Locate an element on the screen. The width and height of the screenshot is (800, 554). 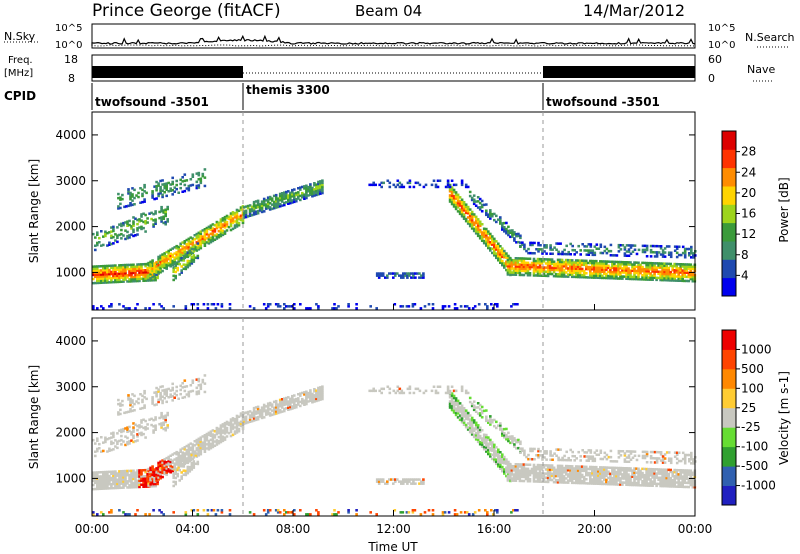
power-colorbar-tick-label: 8 is located at coordinates (745, 255).